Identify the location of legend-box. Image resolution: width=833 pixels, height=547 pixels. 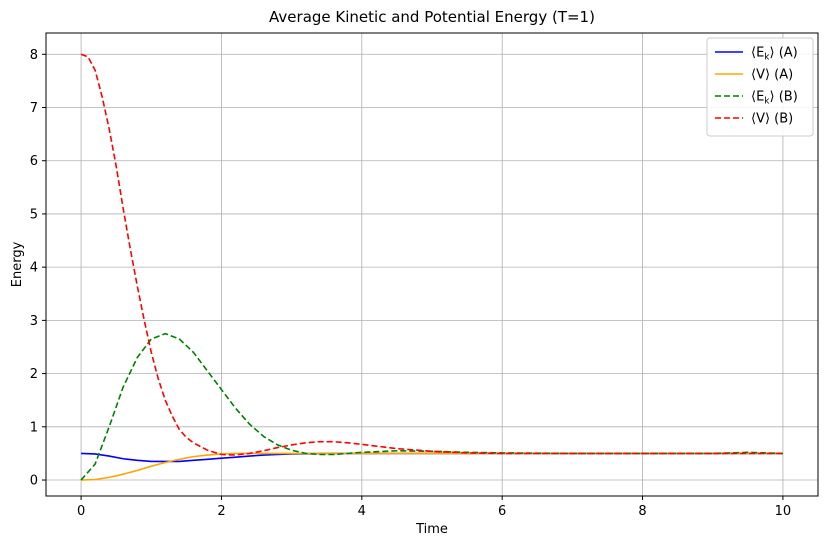
(760, 87).